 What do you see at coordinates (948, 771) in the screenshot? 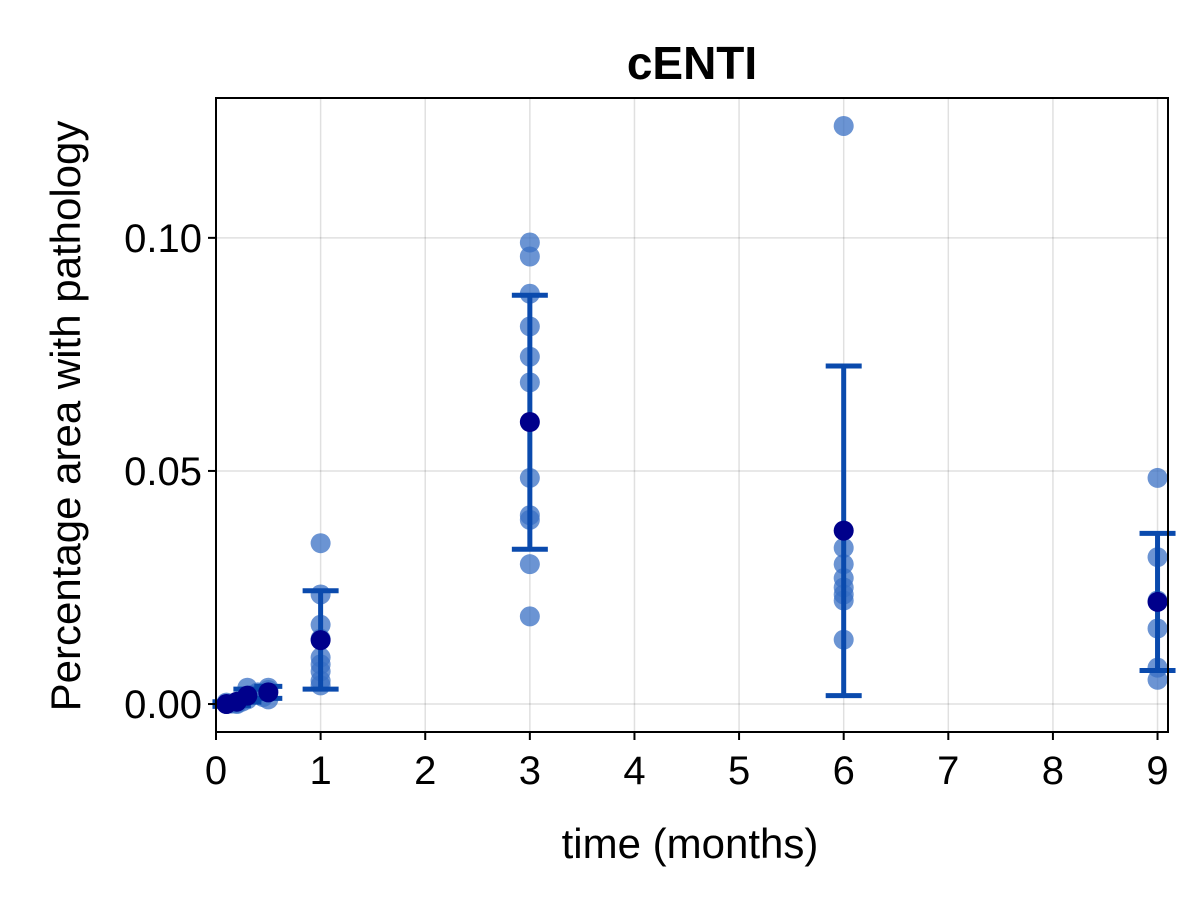
I see `x-tick-label: 7` at bounding box center [948, 771].